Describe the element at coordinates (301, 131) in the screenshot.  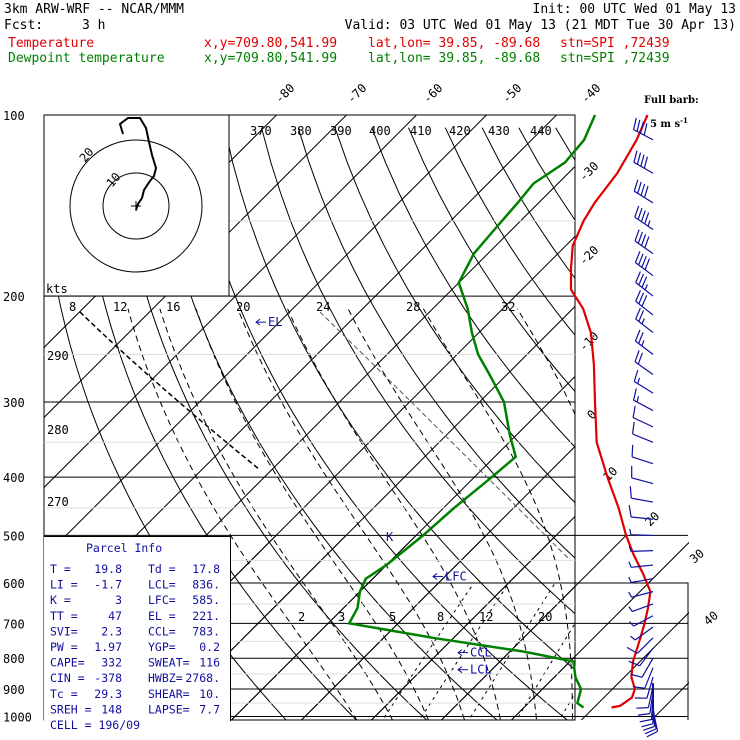
I see `theta-label-380: 380` at that location.